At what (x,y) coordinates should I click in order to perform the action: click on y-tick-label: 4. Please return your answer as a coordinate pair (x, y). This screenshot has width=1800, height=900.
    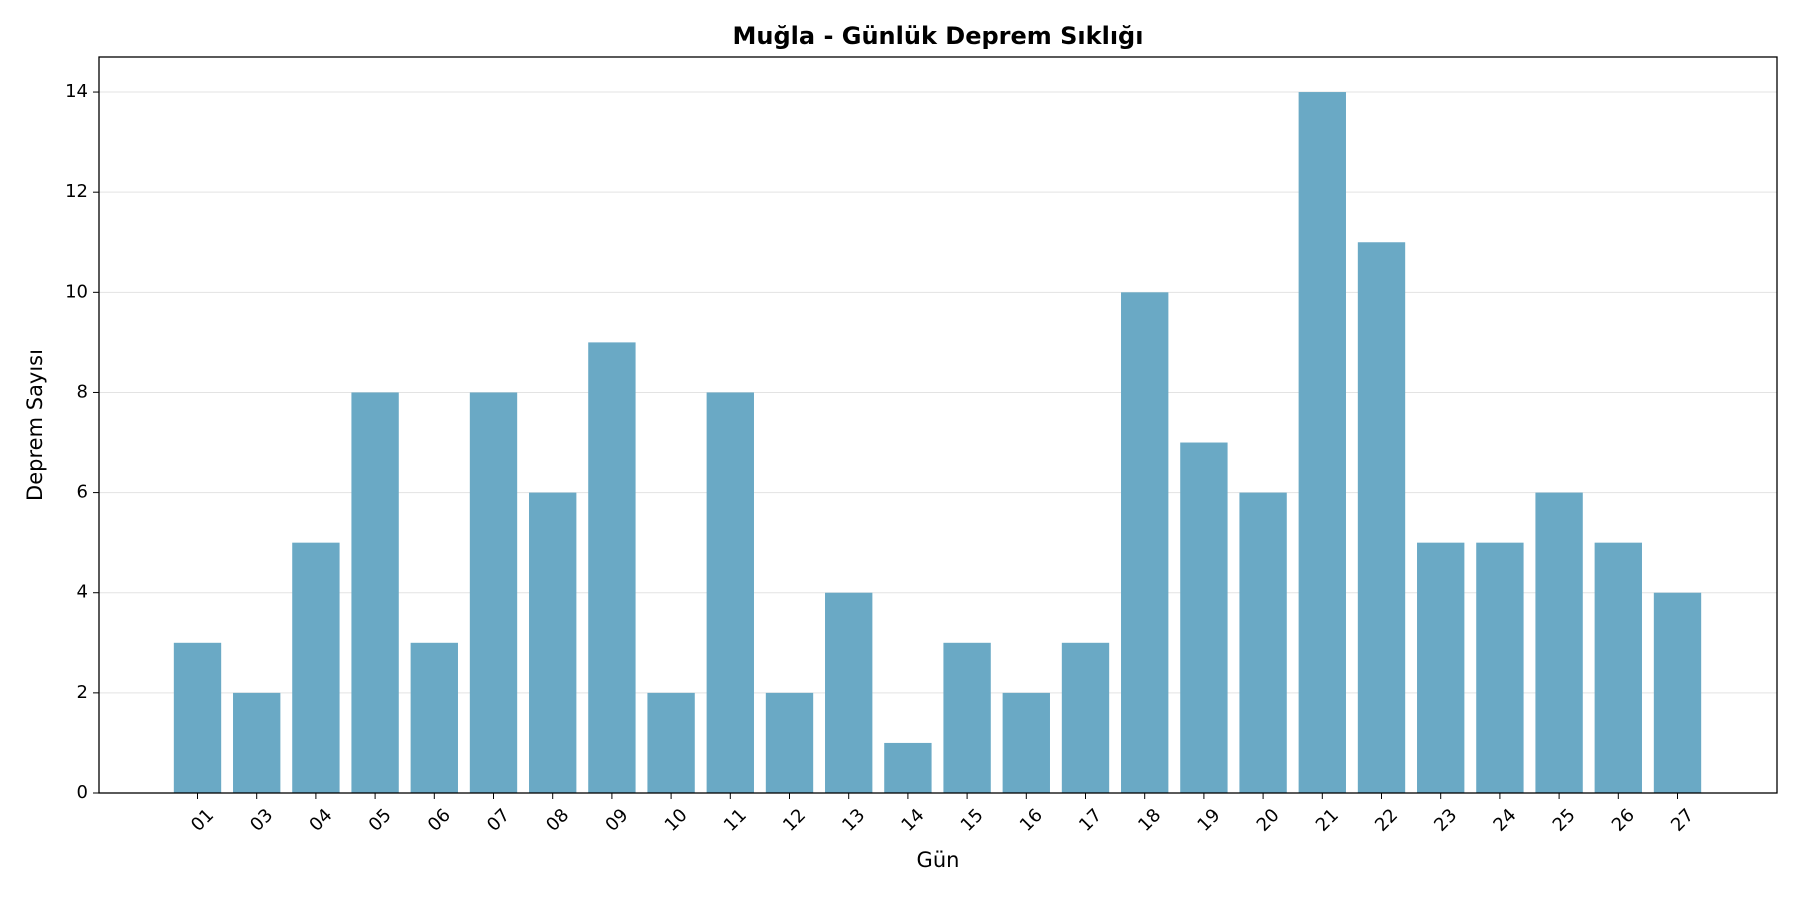
    Looking at the image, I should click on (82, 592).